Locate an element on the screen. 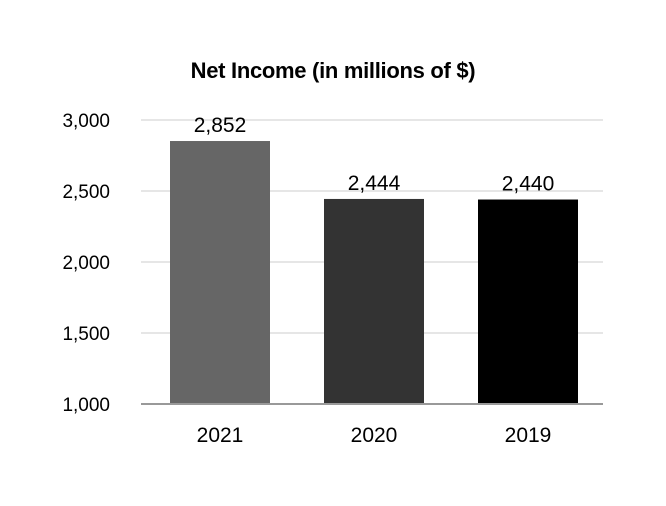 The height and width of the screenshot is (506, 666). bar-2020 is located at coordinates (374, 301).